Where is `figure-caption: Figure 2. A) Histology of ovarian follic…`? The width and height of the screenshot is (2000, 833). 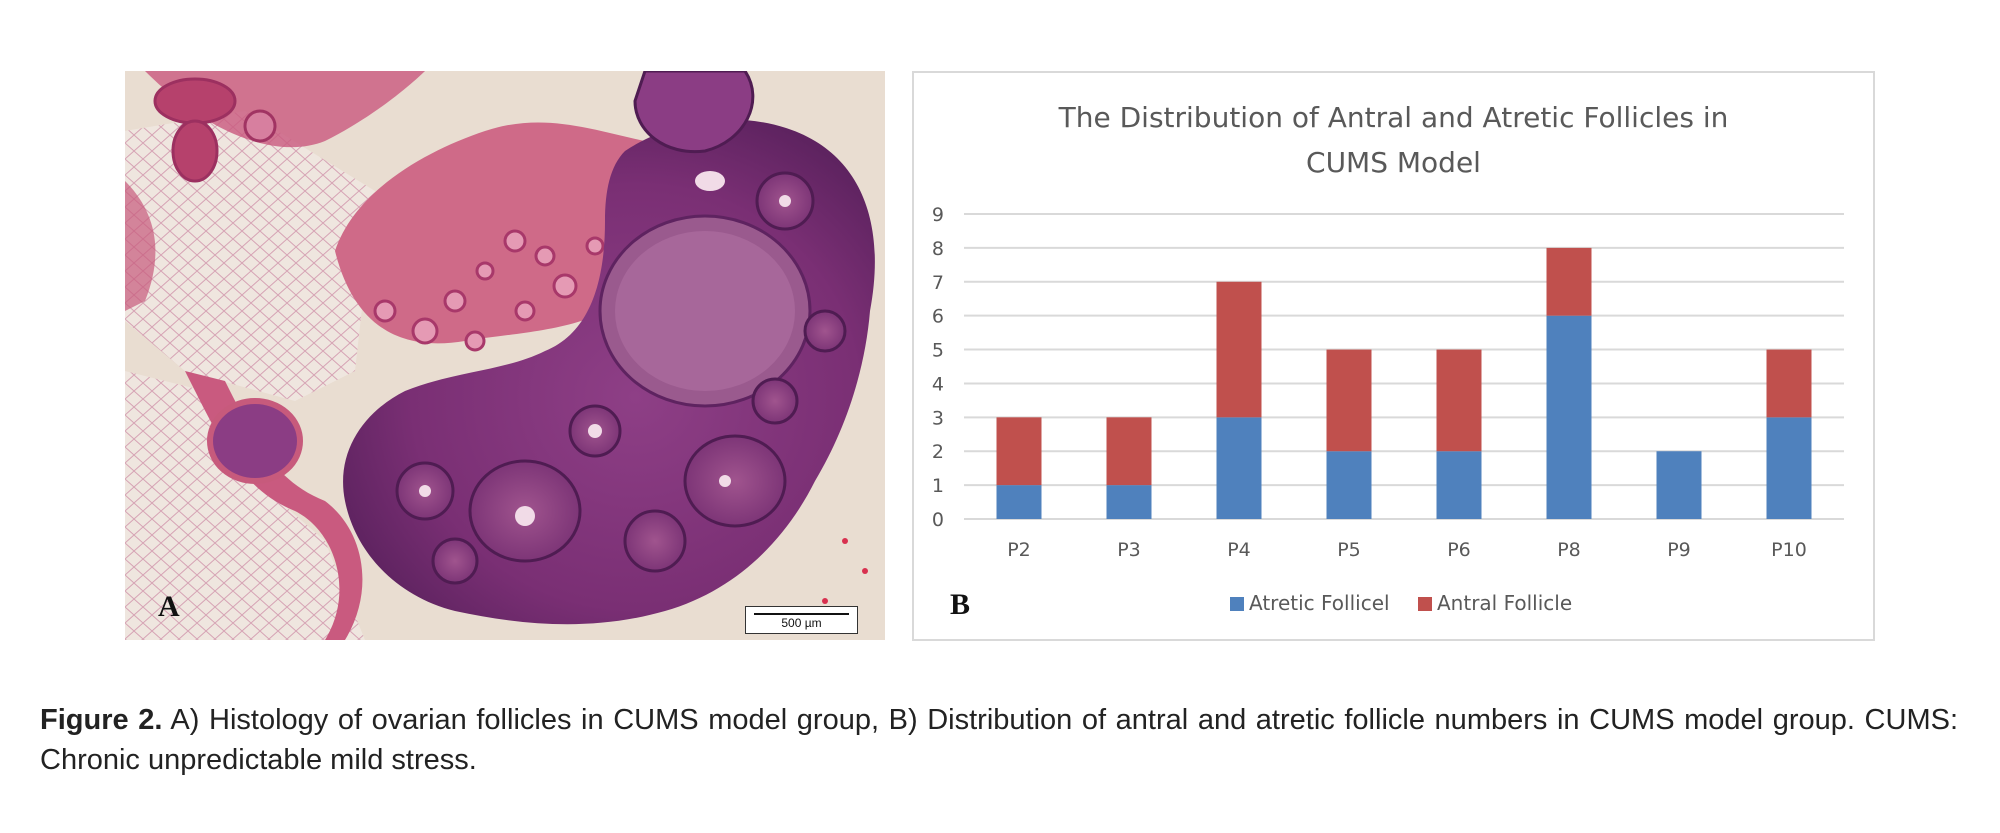
figure-caption: Figure 2. A) Histology of ovarian follic… is located at coordinates (999, 740).